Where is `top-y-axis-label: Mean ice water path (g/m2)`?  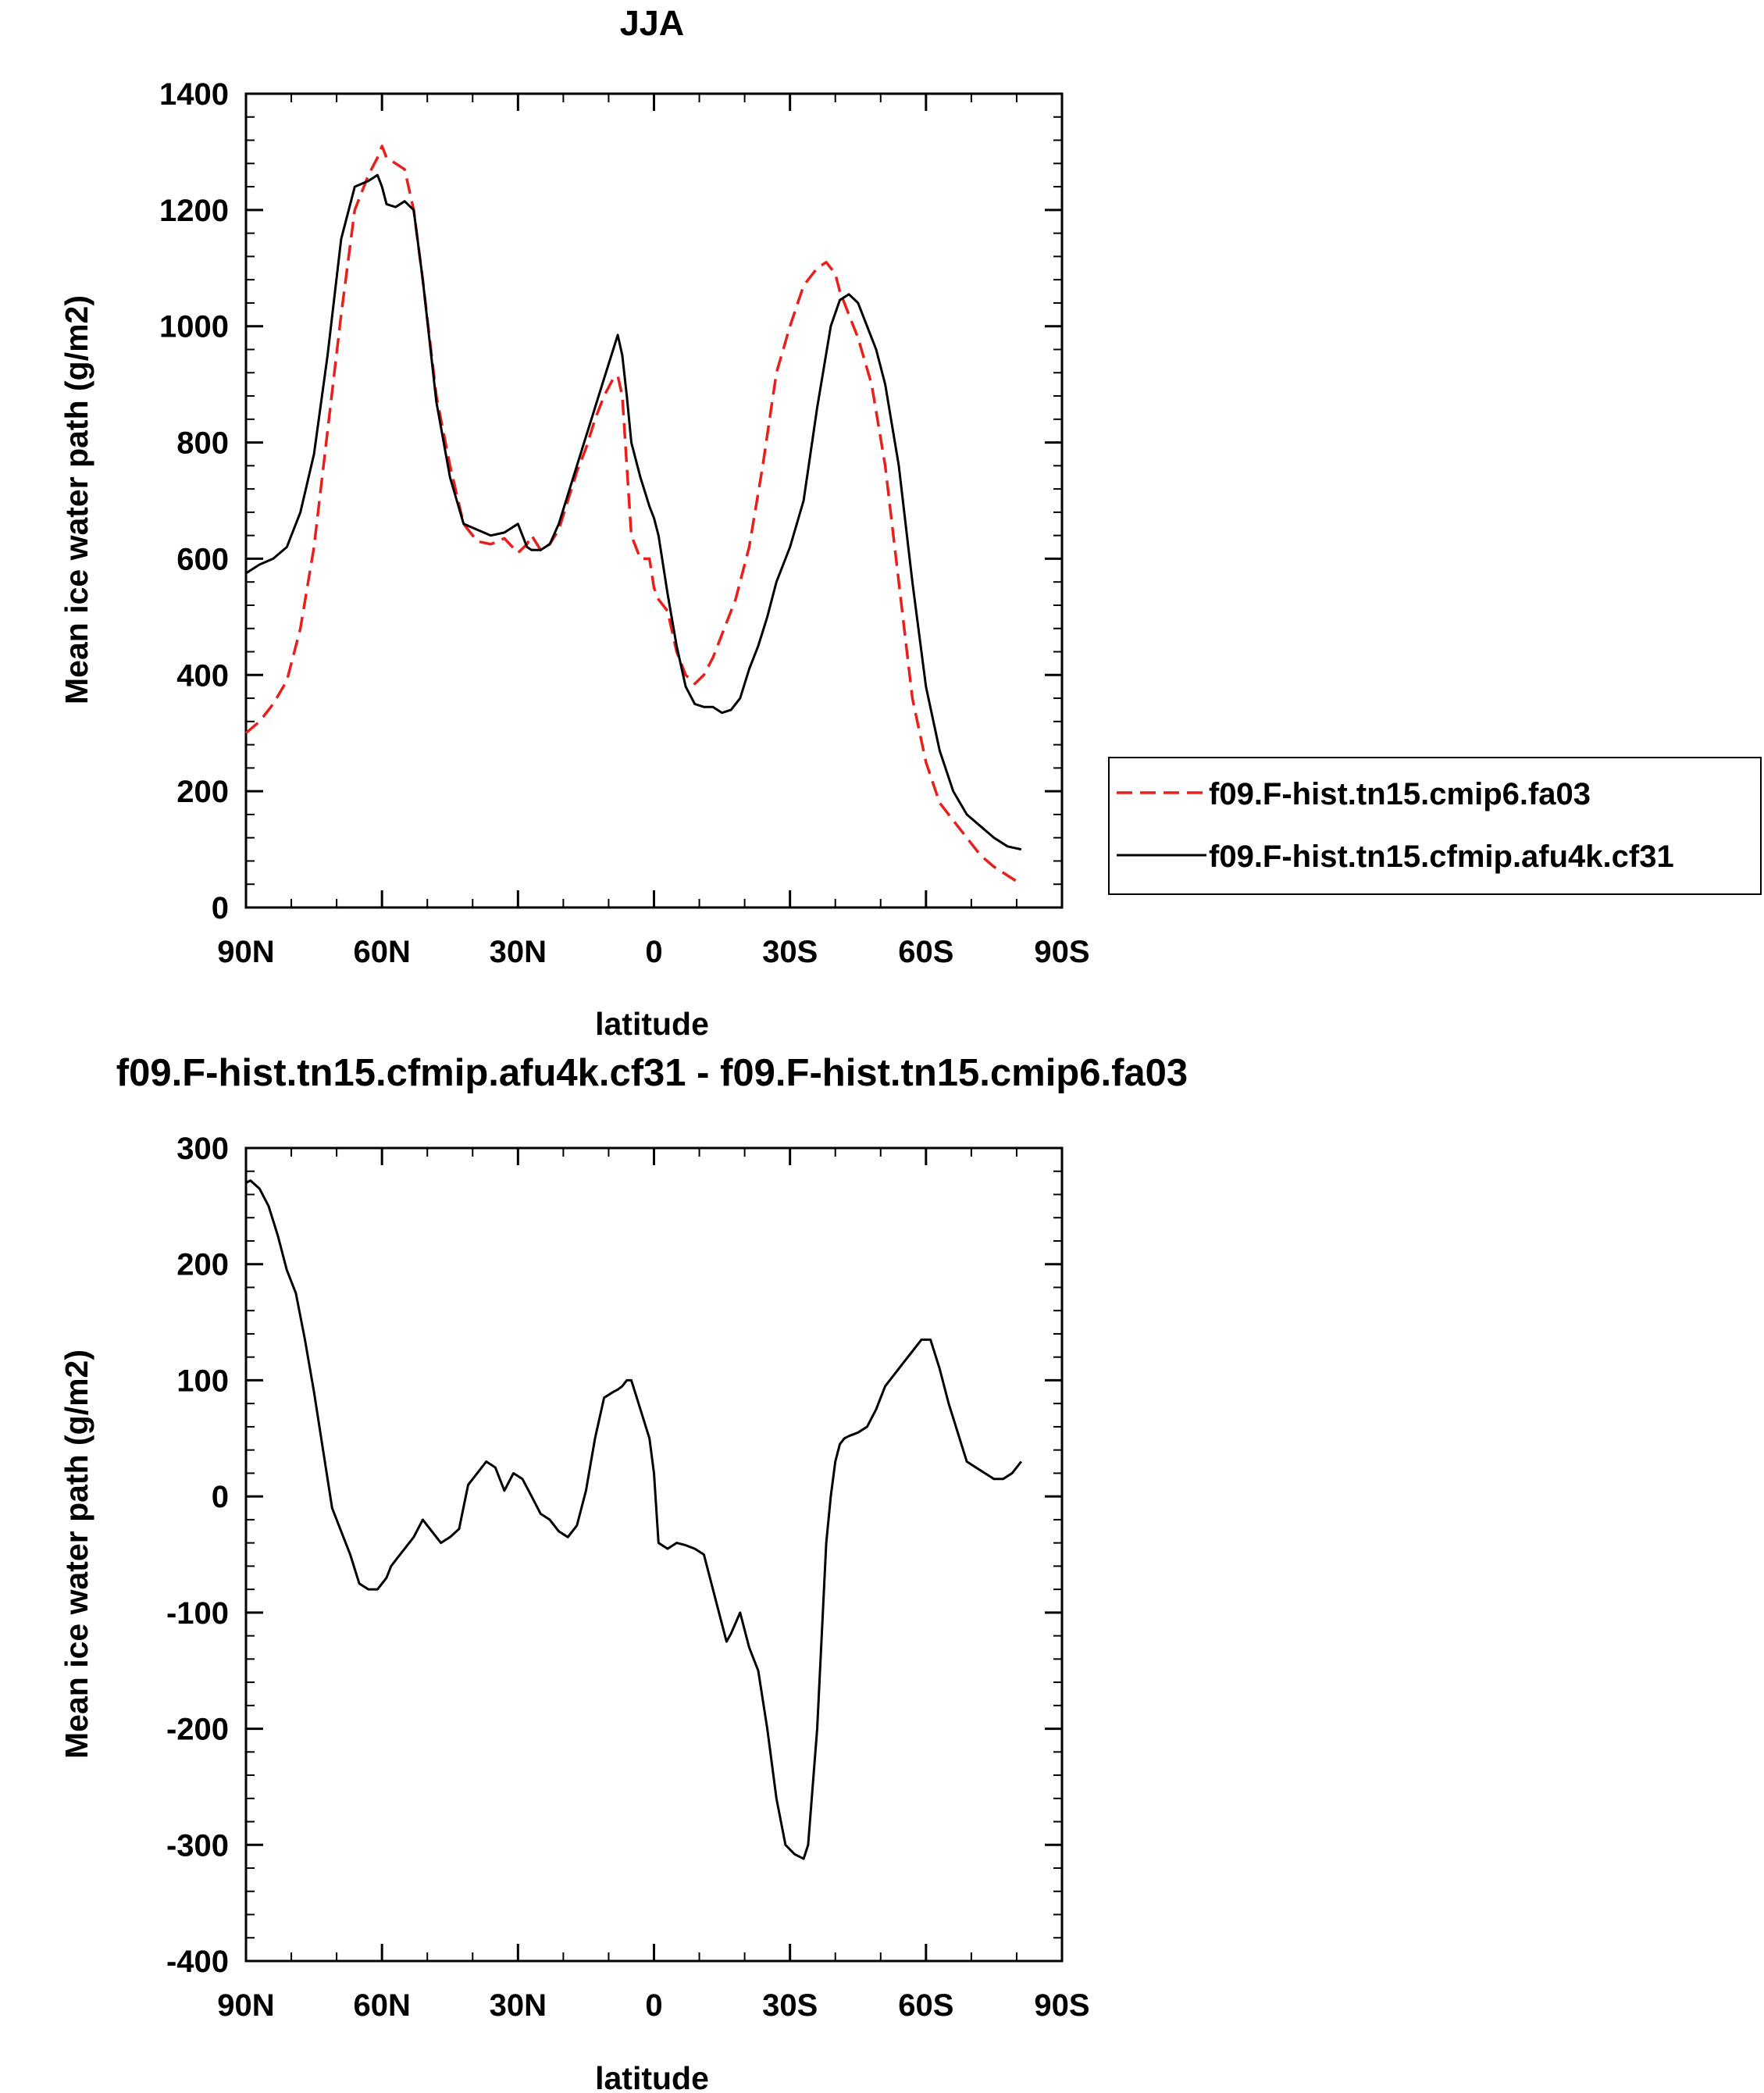 top-y-axis-label: Mean ice water path (g/m2) is located at coordinates (76, 499).